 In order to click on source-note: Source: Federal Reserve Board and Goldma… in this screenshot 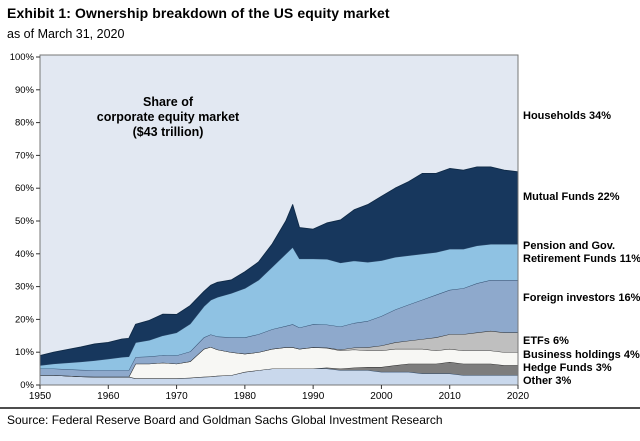, I will do `click(225, 420)`.